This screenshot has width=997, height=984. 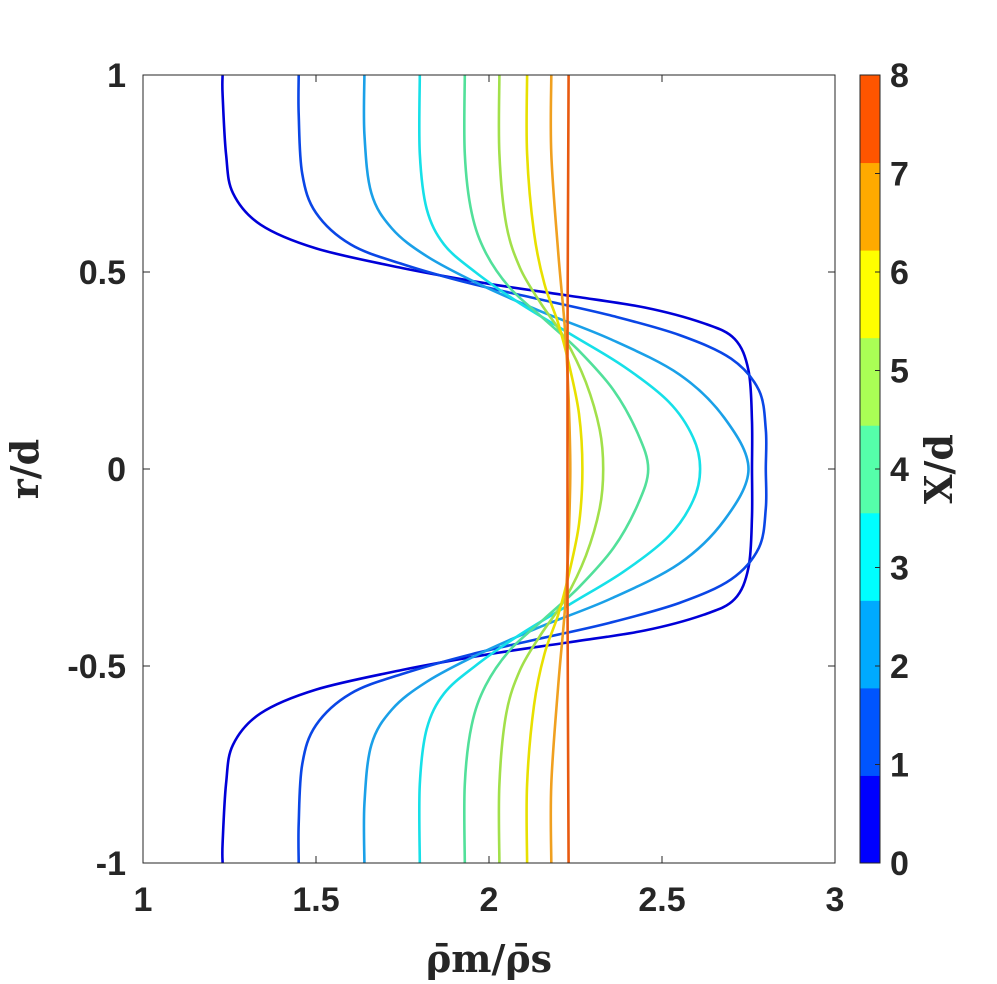 What do you see at coordinates (884, 470) in the screenshot?
I see `colorbar: 0 1 2 3 4 5 6 7 8` at bounding box center [884, 470].